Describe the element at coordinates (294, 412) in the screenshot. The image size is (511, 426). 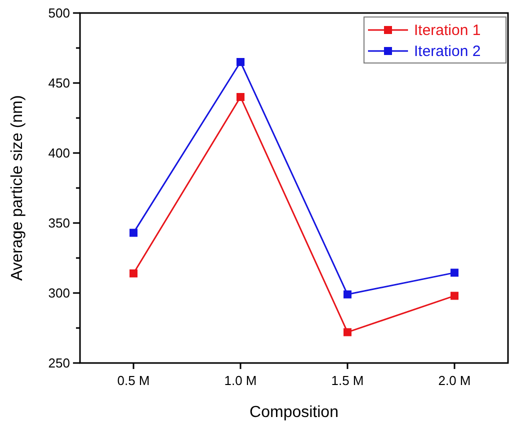
I see `x-axis-title: Composition` at that location.